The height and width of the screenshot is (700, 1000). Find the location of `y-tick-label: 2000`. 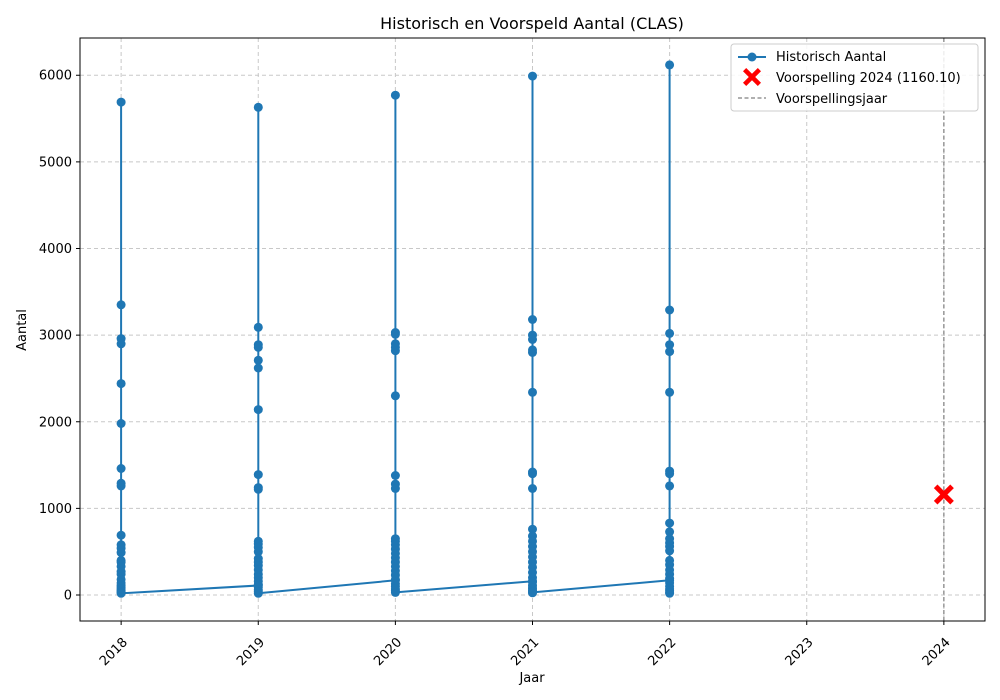

y-tick-label: 2000 is located at coordinates (55, 422).